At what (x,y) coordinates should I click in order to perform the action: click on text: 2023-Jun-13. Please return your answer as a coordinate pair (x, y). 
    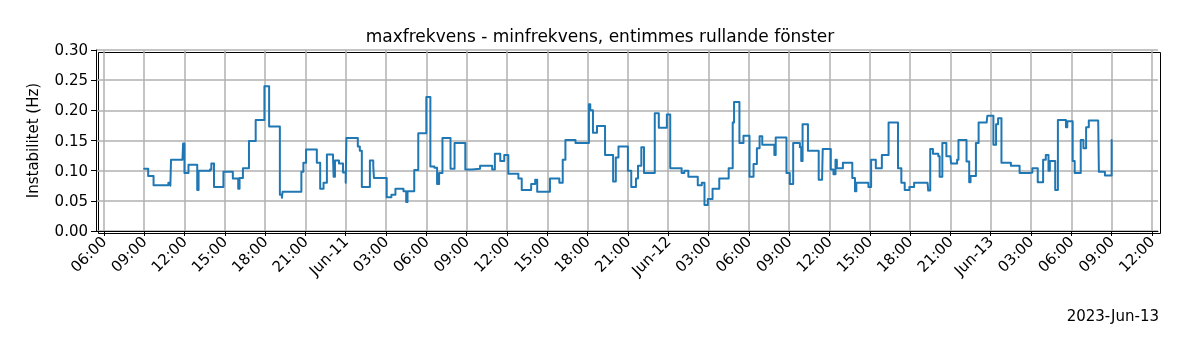
    Looking at the image, I should click on (1112, 315).